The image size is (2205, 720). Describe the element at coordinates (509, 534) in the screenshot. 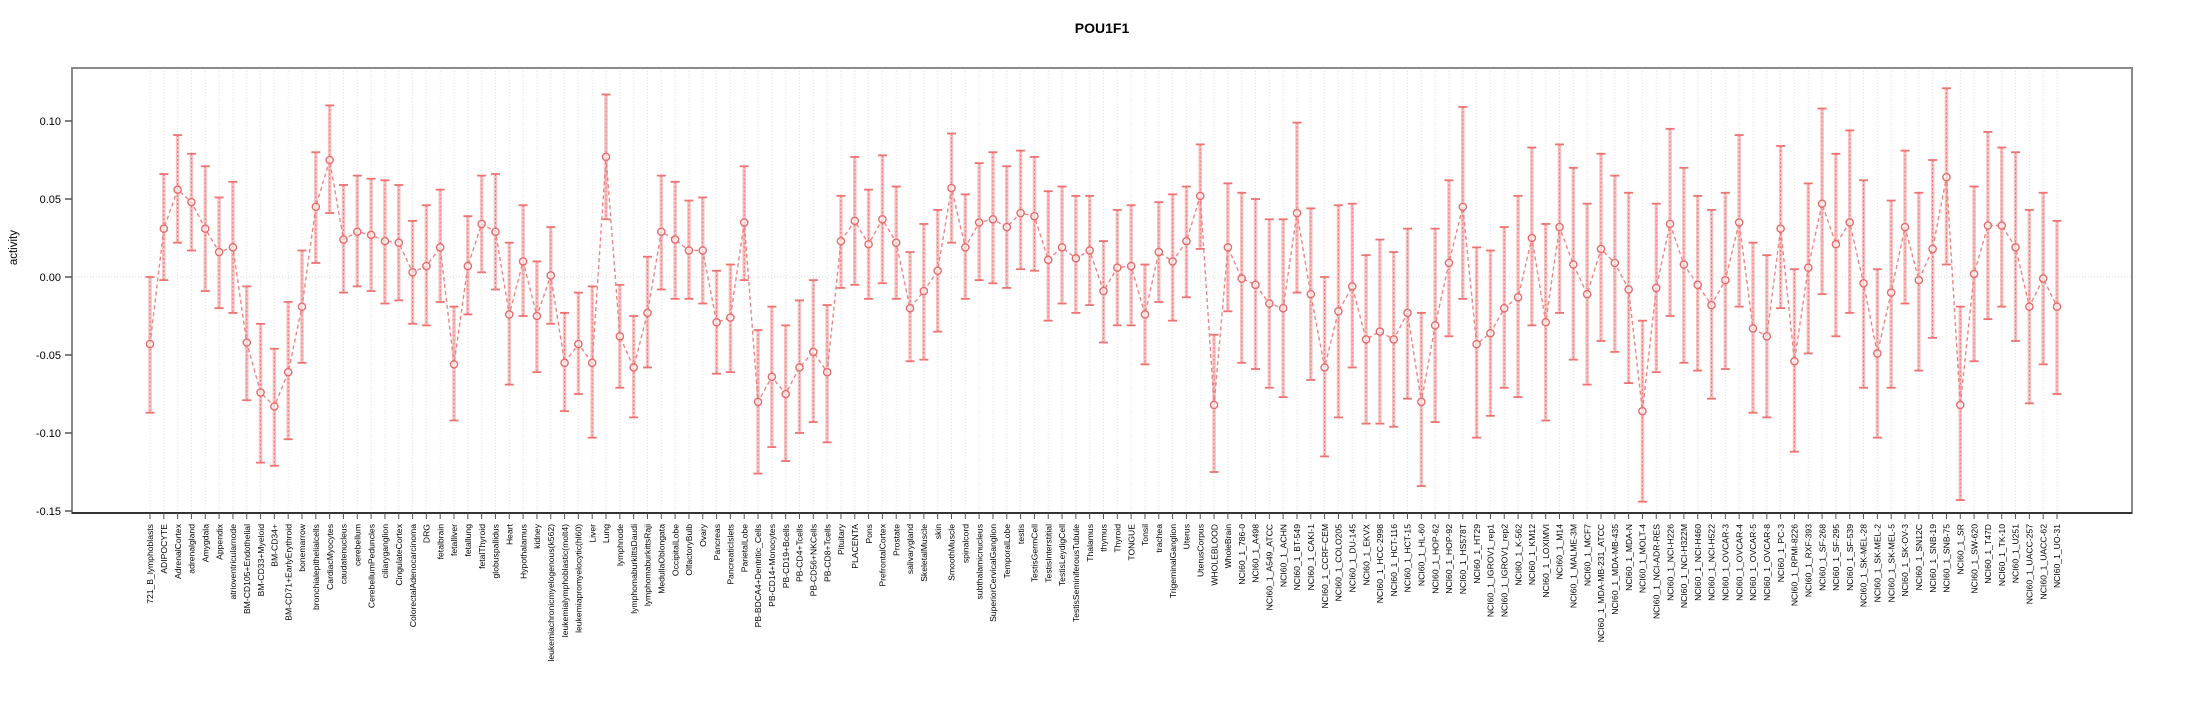

I see `x-tick-label: Heart` at that location.